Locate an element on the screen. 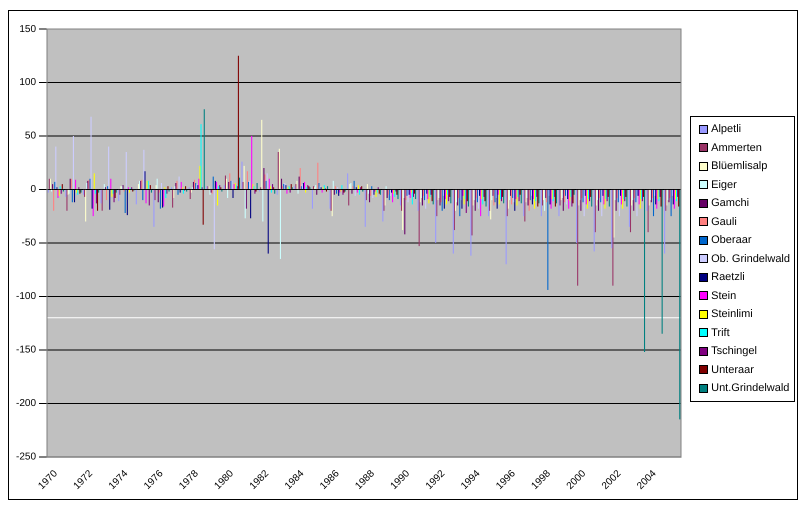  legend-label: Unt.Grindelwald is located at coordinates (750, 388).